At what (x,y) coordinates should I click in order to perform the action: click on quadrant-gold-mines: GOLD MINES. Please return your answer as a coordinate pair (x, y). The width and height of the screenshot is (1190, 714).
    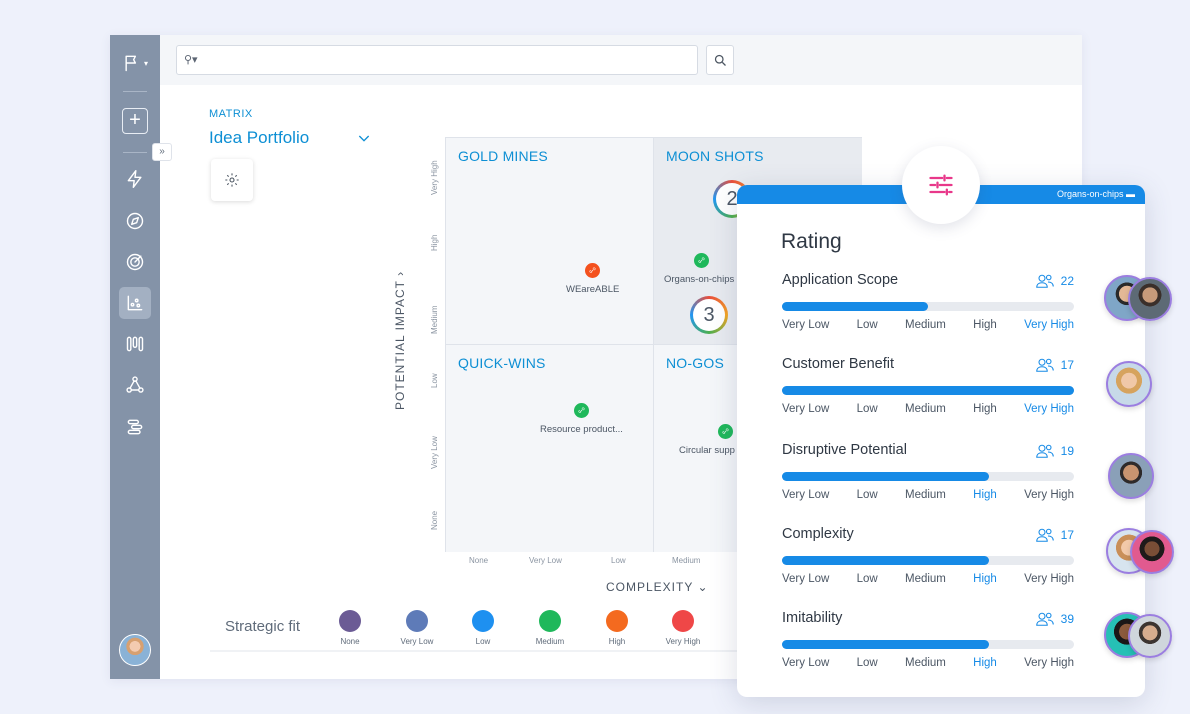
    Looking at the image, I should click on (550, 241).